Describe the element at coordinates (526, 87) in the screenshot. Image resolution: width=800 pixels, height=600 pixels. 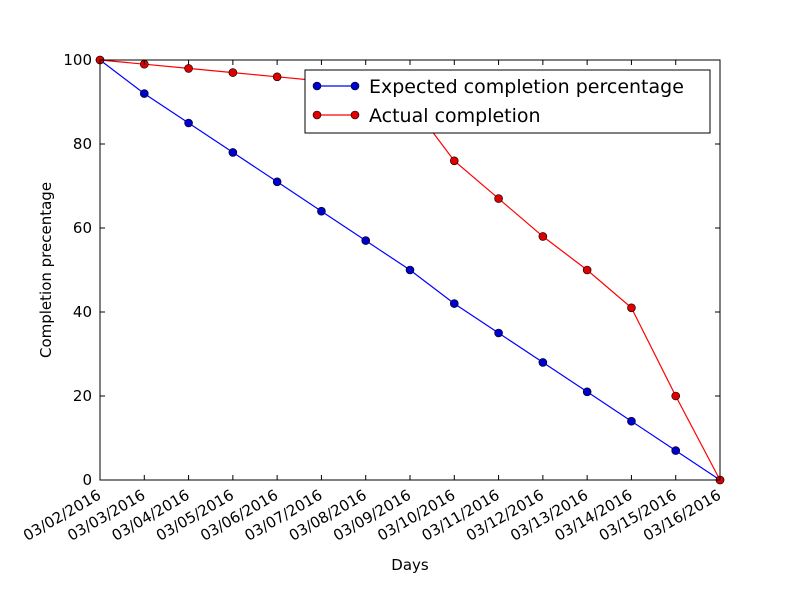
I see `legend-label: Expected completion percentage` at that location.